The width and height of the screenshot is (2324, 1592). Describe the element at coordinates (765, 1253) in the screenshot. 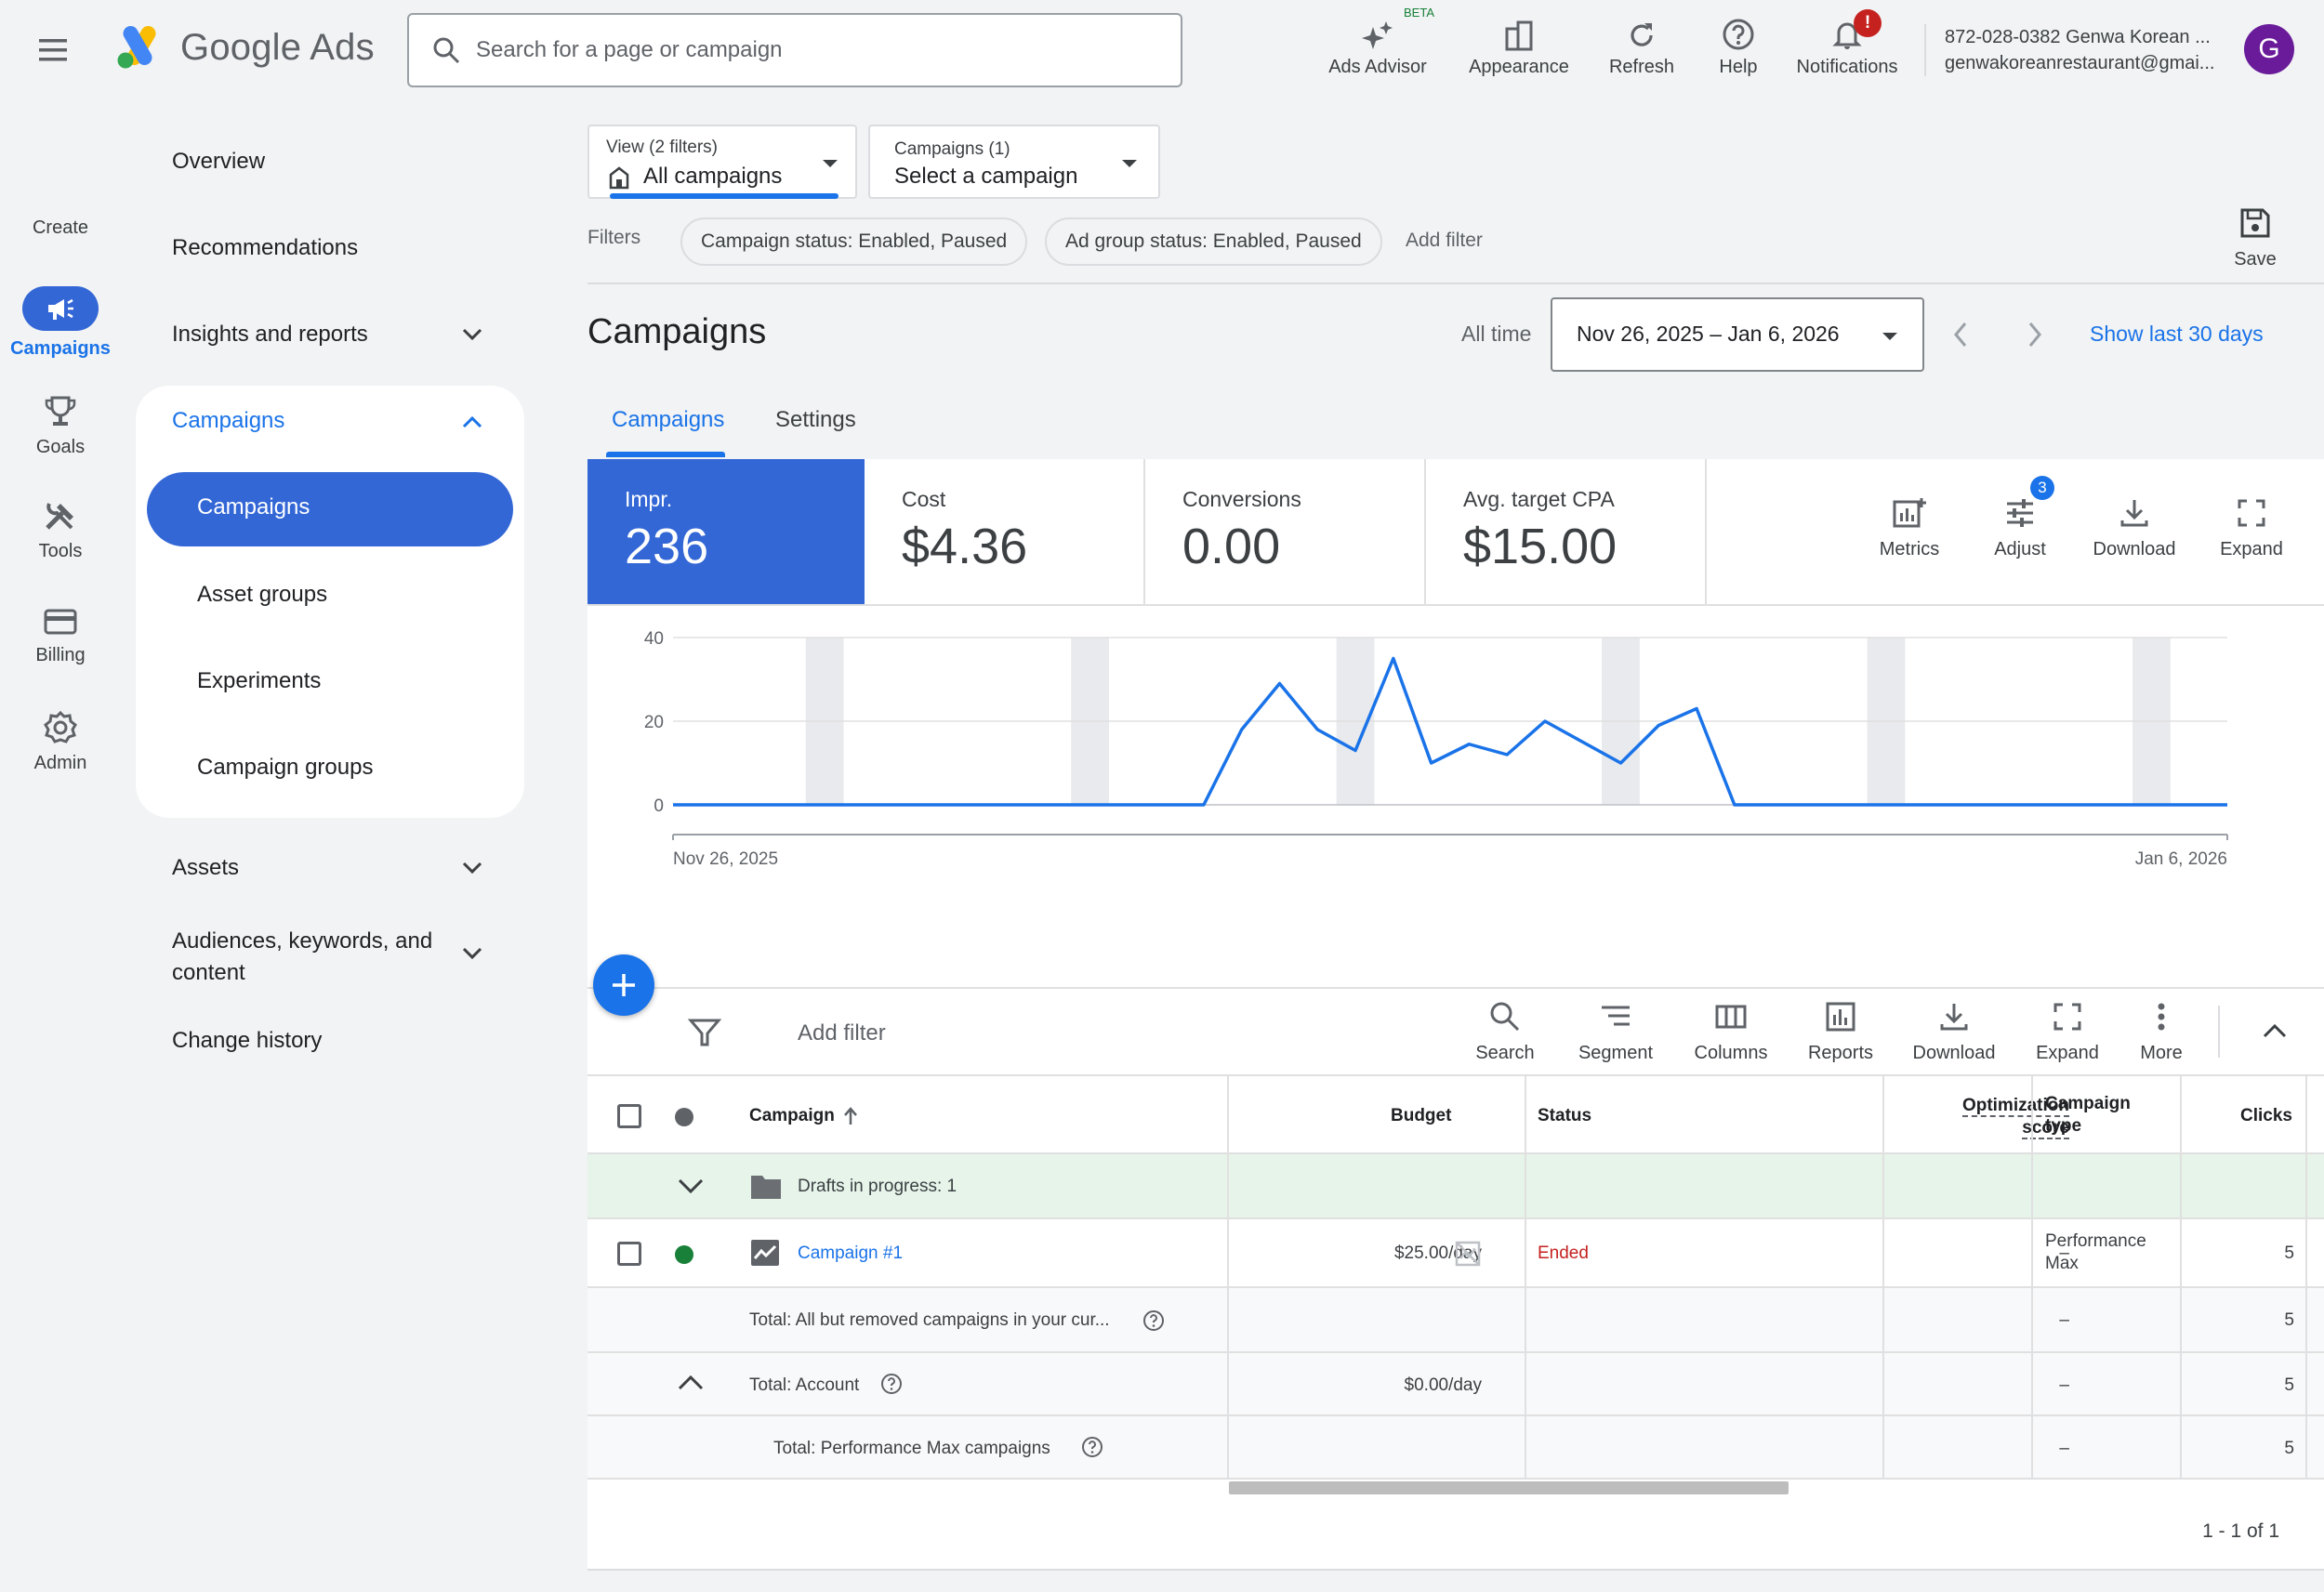

I see `performance-max-icon` at that location.